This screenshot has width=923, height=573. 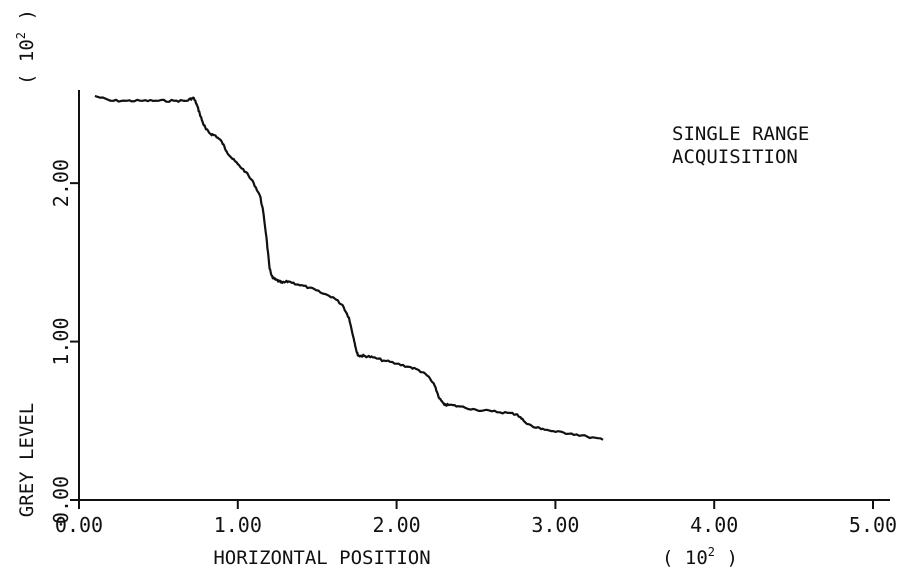 I want to click on annotation-line-1: SINGLE RANGE, so click(x=740, y=134).